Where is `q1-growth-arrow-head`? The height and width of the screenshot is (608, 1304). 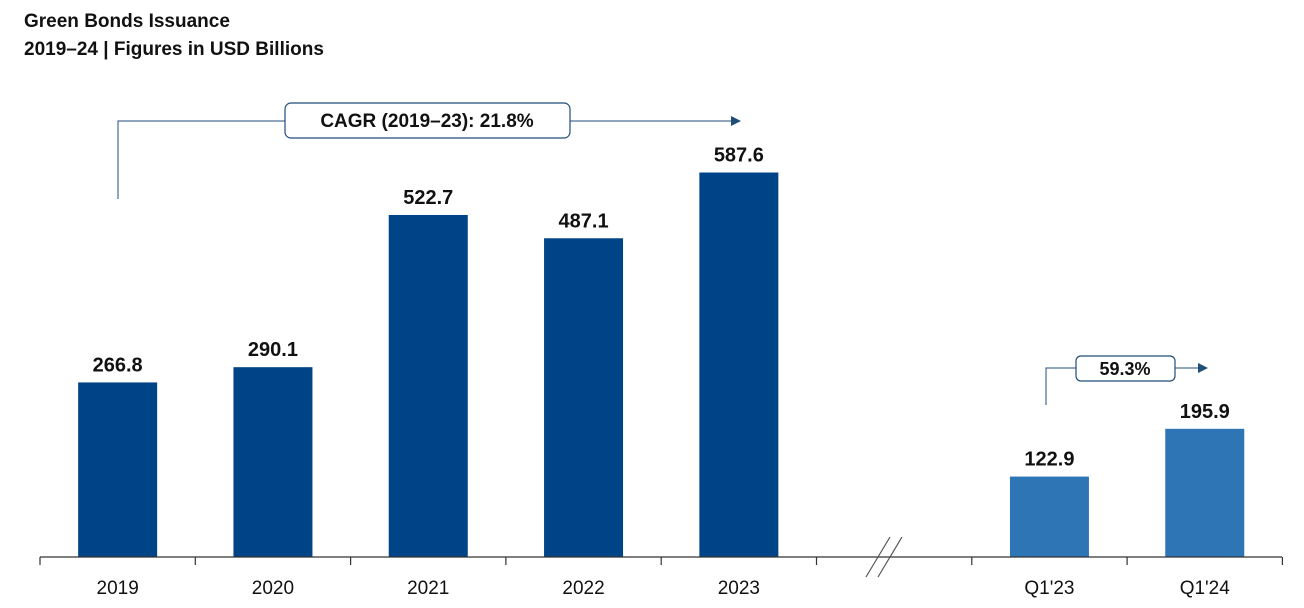
q1-growth-arrow-head is located at coordinates (1203, 368).